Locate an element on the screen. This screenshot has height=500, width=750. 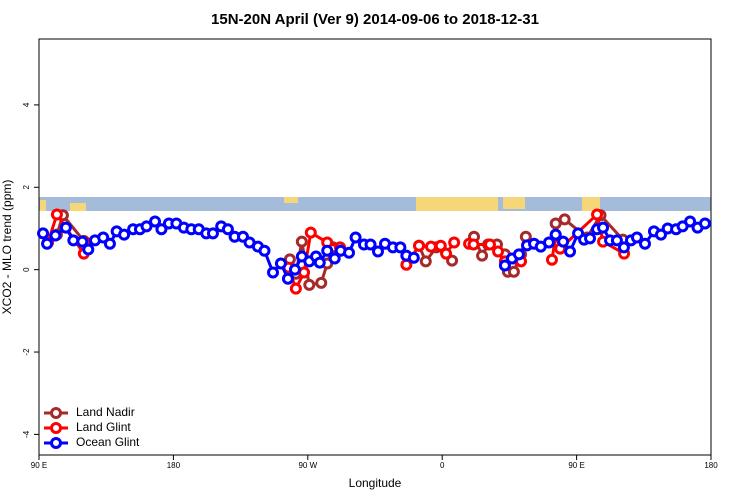
y-tick-label: -4 is located at coordinates (26, 434).